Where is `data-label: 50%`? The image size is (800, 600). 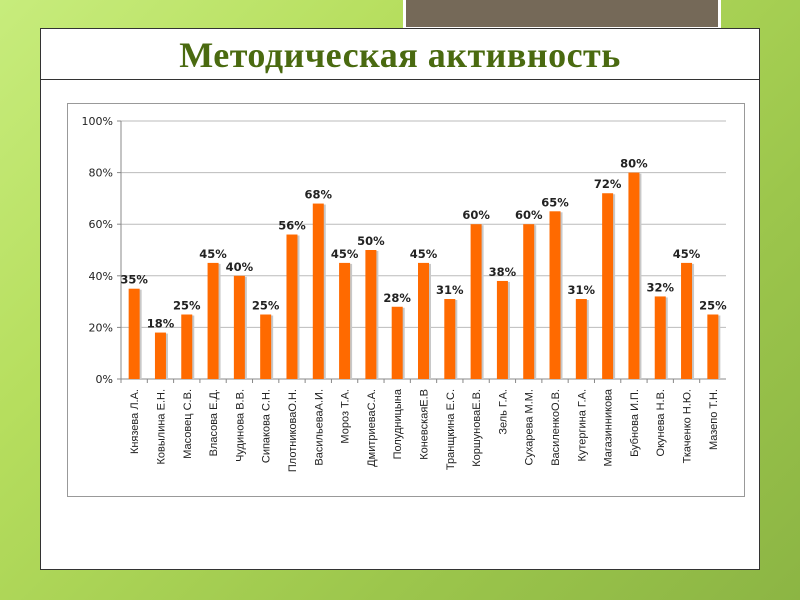 data-label: 50% is located at coordinates (371, 241).